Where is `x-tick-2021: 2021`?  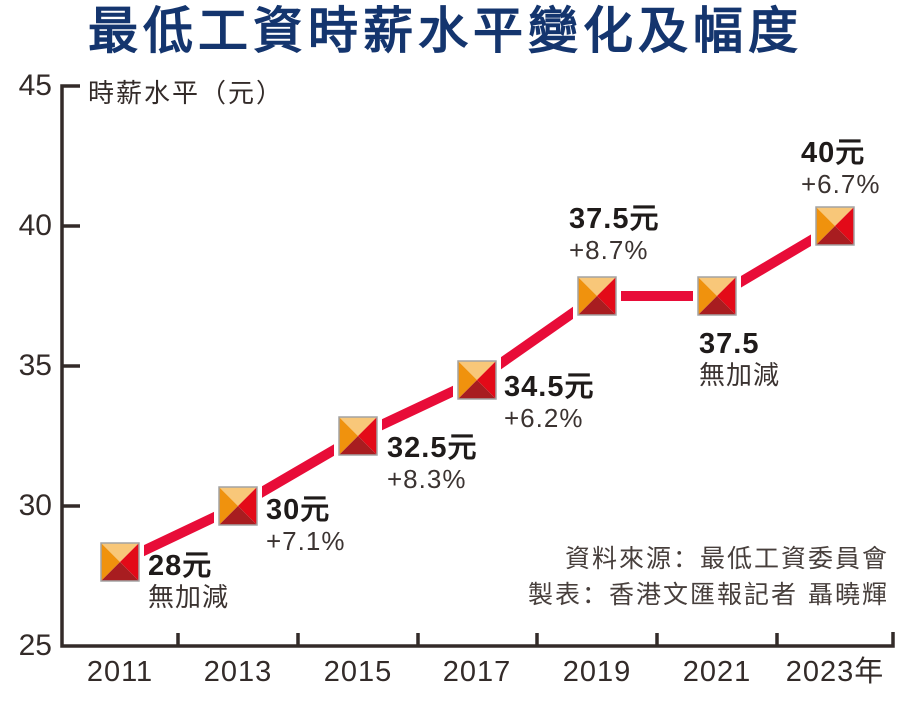
x-tick-2021: 2021 is located at coordinates (717, 672).